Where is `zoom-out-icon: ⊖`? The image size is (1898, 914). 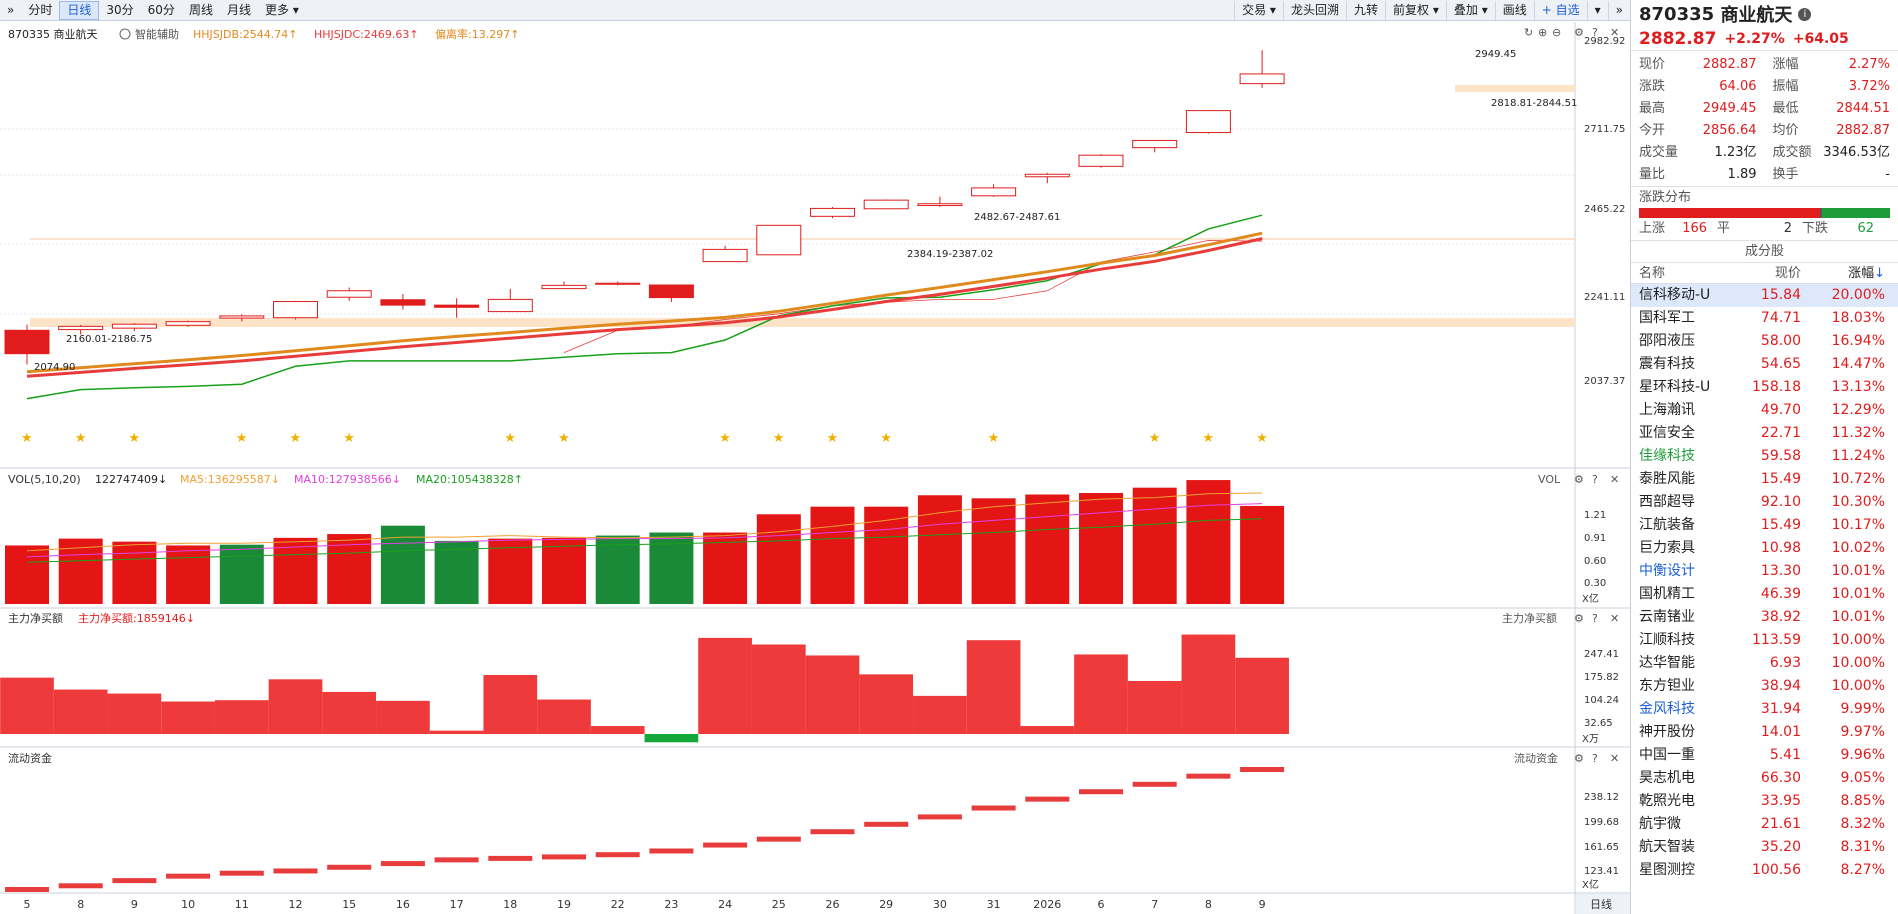
zoom-out-icon: ⊖ is located at coordinates (1556, 32).